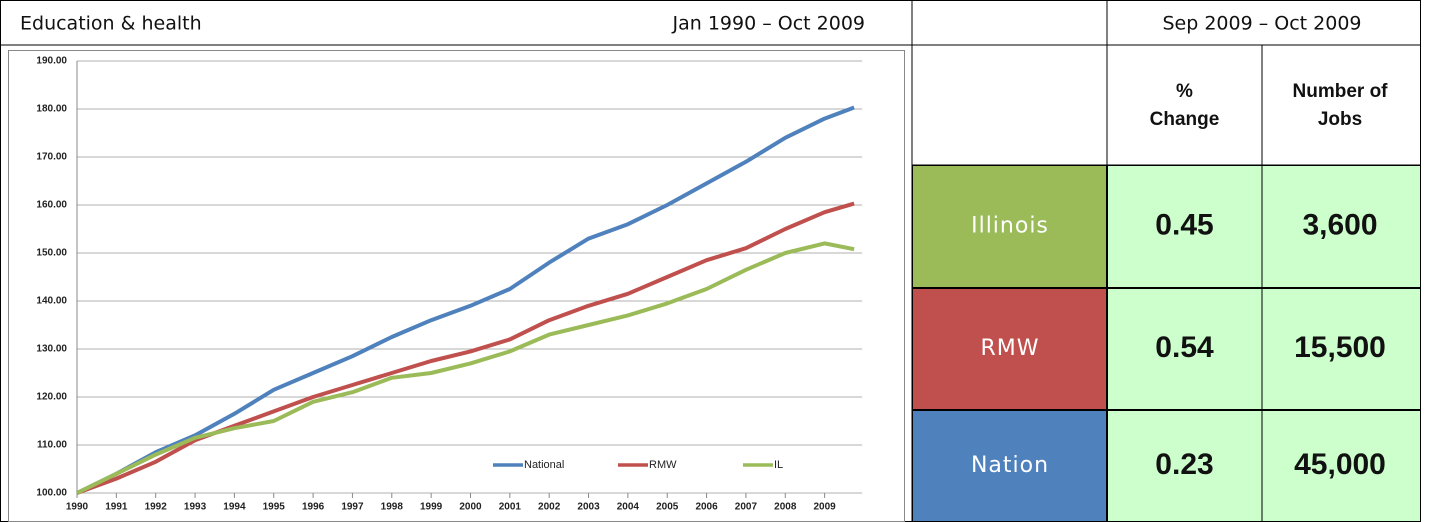 The image size is (1429, 522). What do you see at coordinates (274, 507) in the screenshot?
I see `x-tick-label: 1995` at bounding box center [274, 507].